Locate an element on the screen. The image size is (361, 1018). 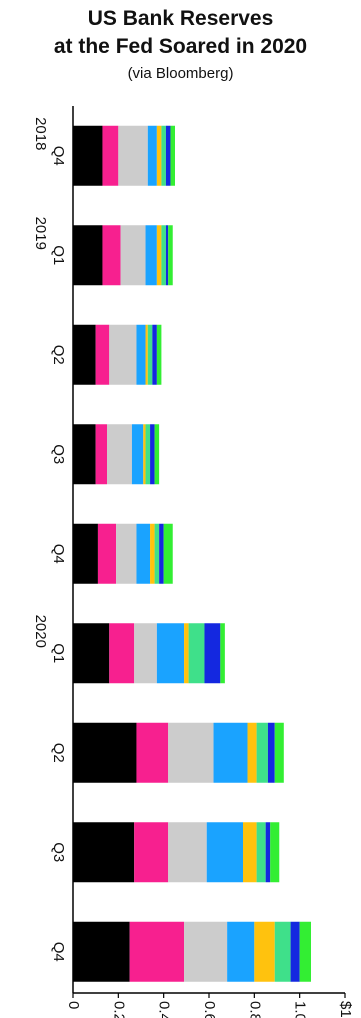
x-tick-label-0: 0 is located at coordinates (73, 1005).